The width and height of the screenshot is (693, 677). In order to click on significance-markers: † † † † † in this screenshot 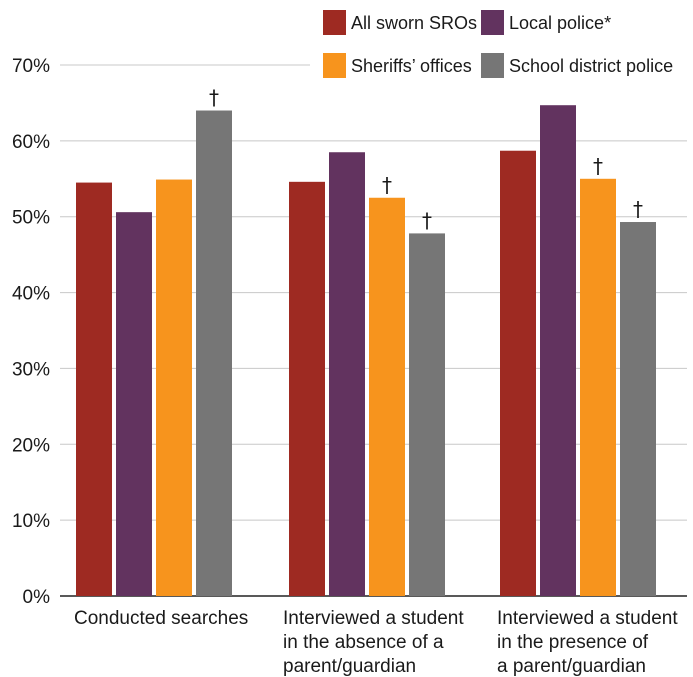, I will do `click(426, 159)`.